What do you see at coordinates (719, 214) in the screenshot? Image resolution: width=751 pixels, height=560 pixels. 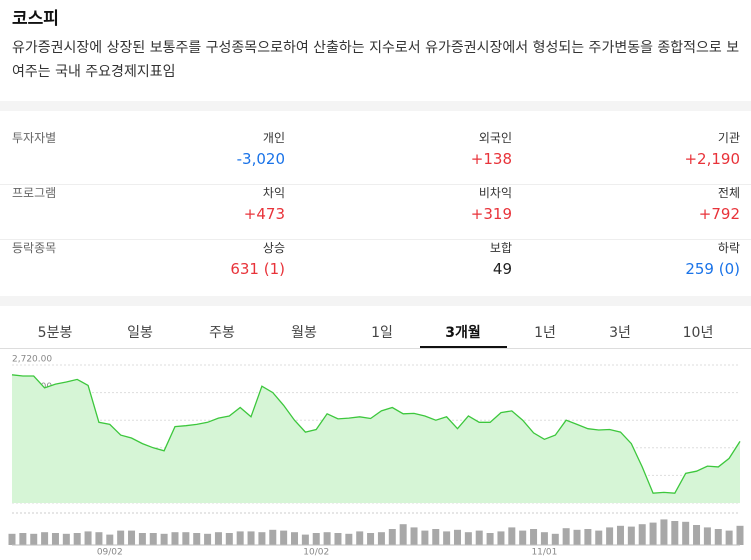 I see `cell-value: +792` at bounding box center [719, 214].